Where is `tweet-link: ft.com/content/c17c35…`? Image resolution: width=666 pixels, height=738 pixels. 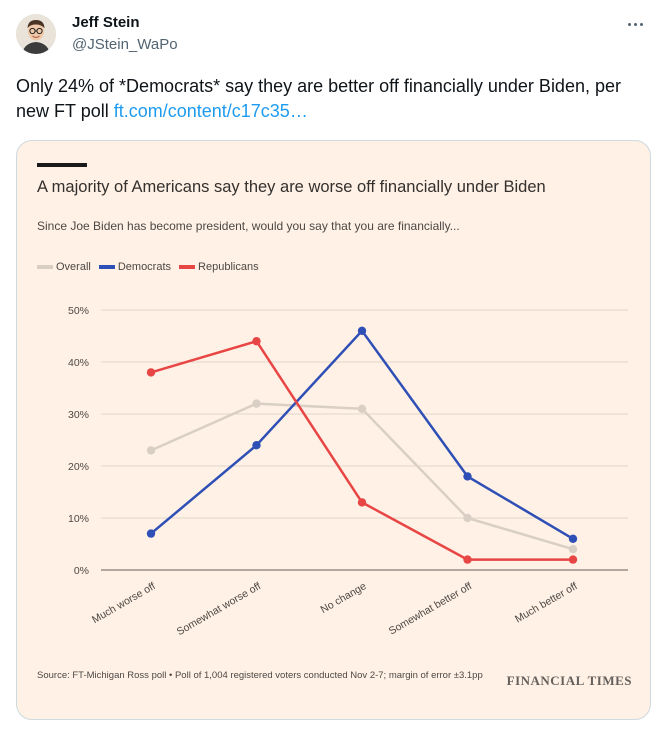 tweet-link: ft.com/content/c17c35… is located at coordinates (210, 111).